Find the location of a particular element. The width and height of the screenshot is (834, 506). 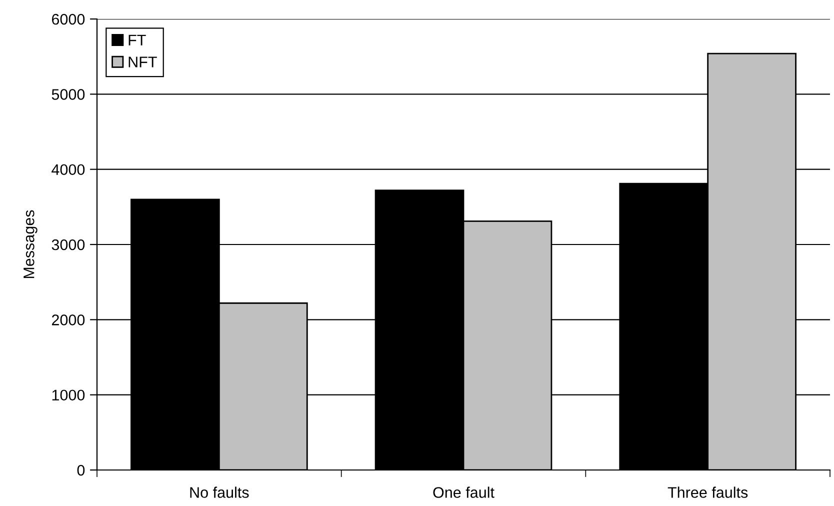

legend-label: FT is located at coordinates (137, 40).